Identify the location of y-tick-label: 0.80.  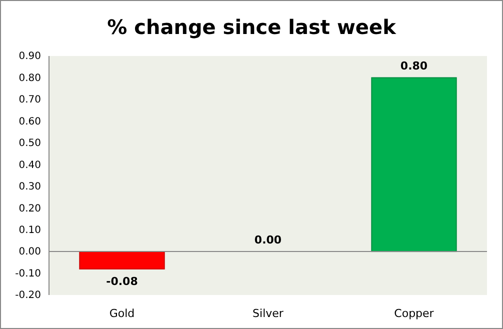
(29, 78).